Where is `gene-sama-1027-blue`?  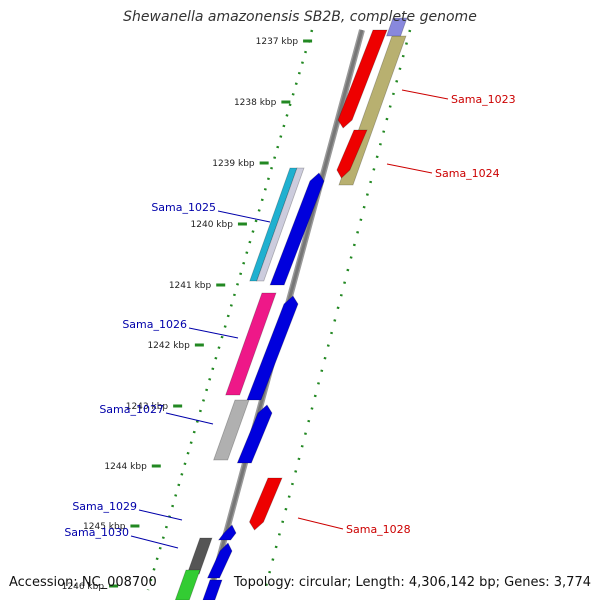
gene-sama-1027-blue is located at coordinates (254, 434).